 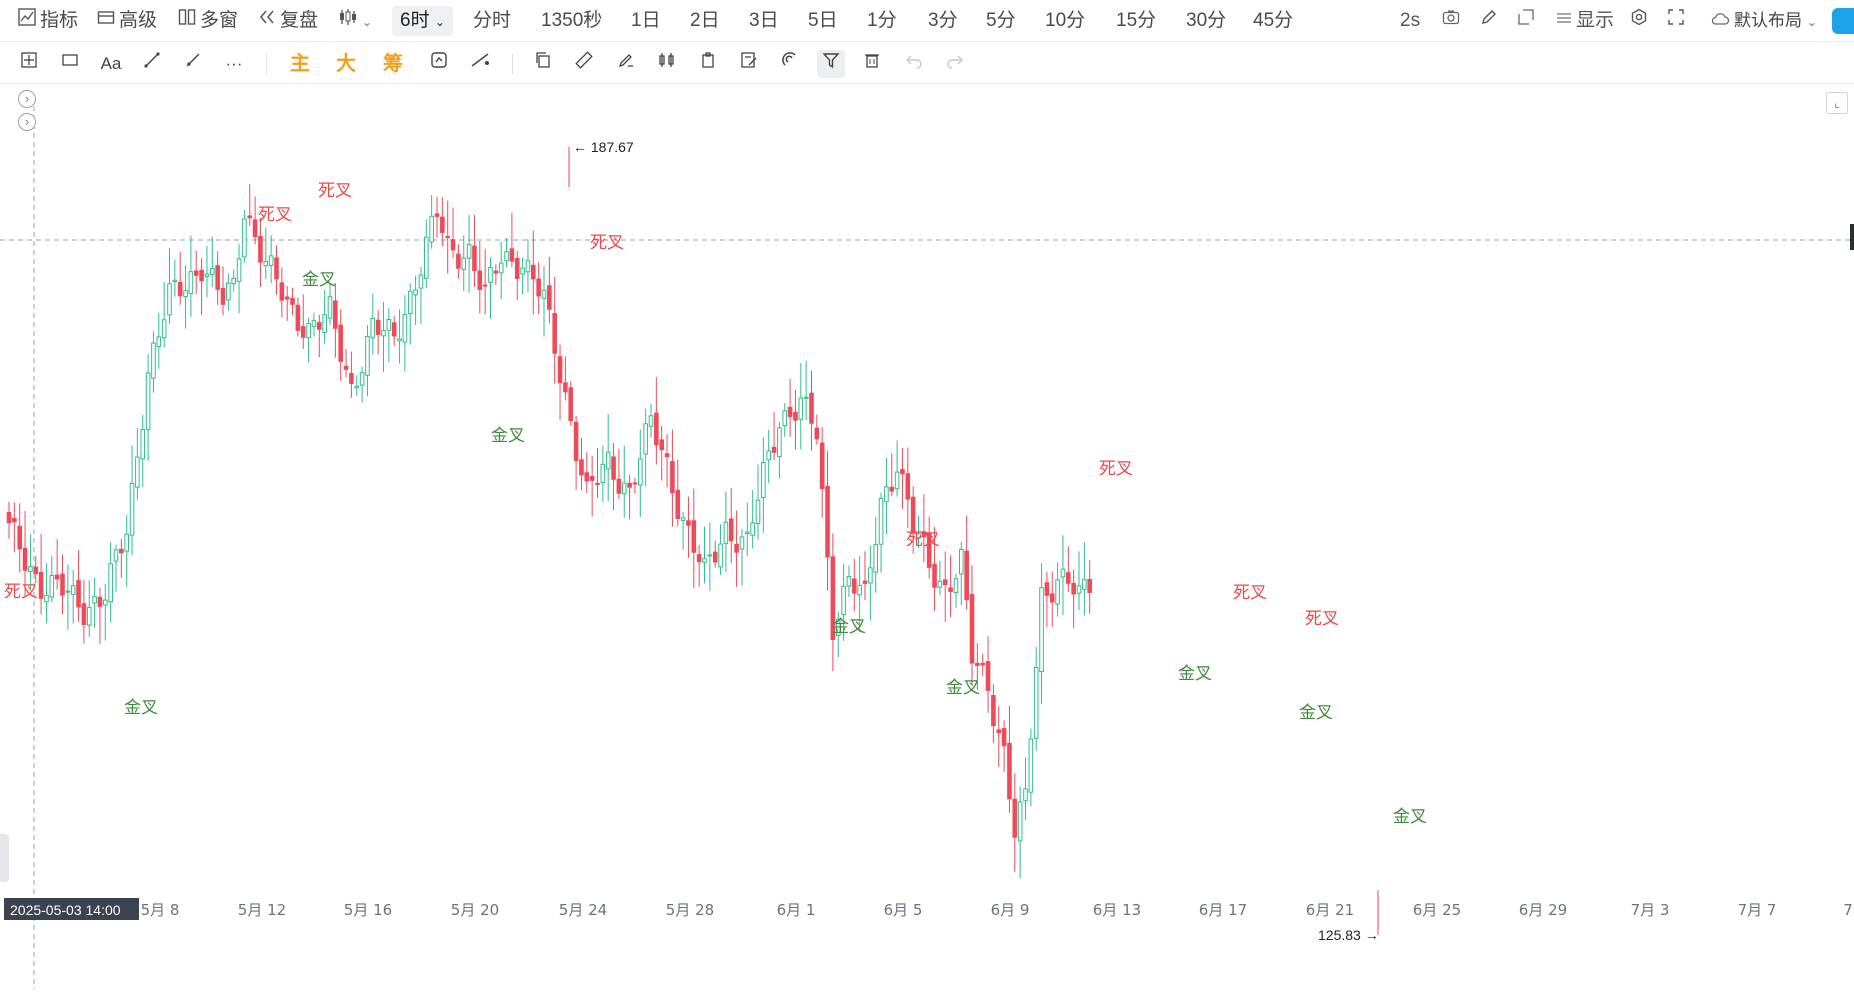 What do you see at coordinates (708, 64) in the screenshot?
I see `clipboard-icon` at bounding box center [708, 64].